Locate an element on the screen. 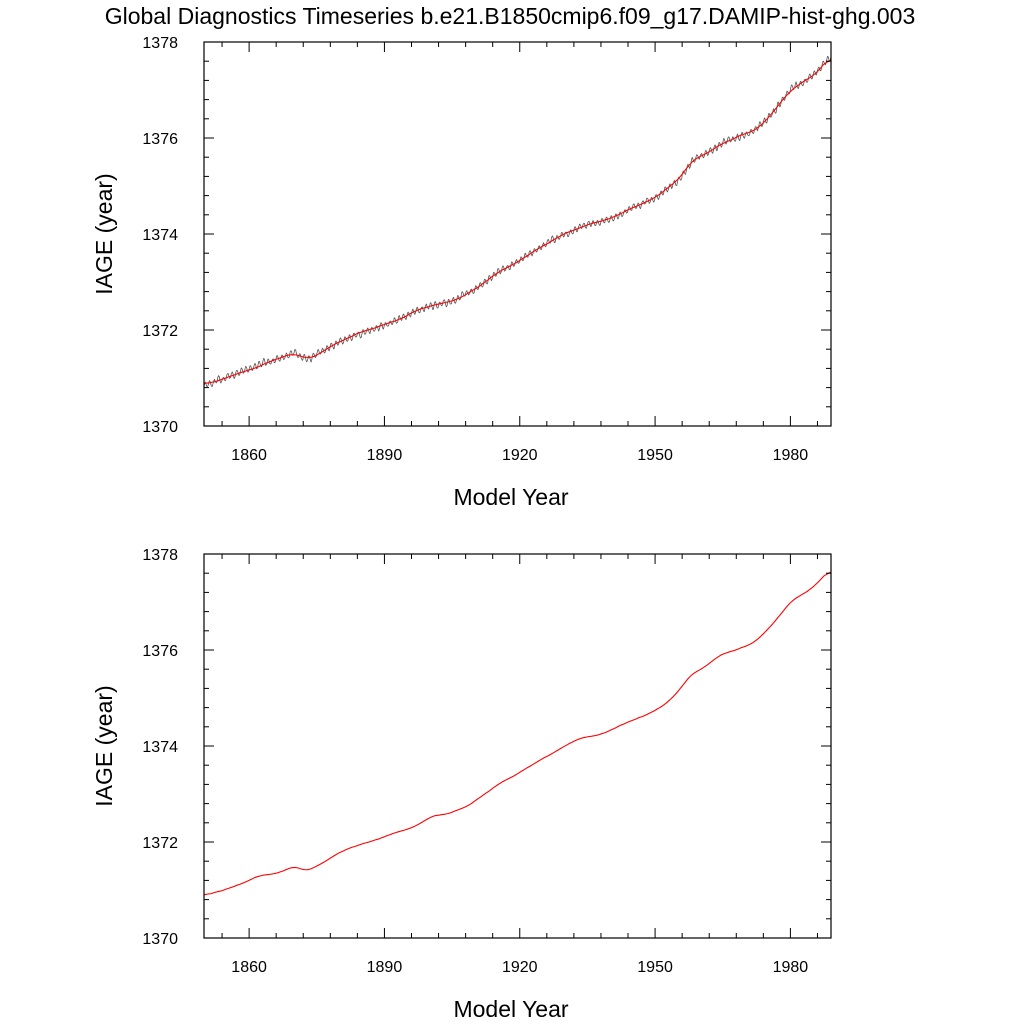 The height and width of the screenshot is (1024, 1024). bottom-y-axis-title: IAGE (year) is located at coordinates (104, 745).